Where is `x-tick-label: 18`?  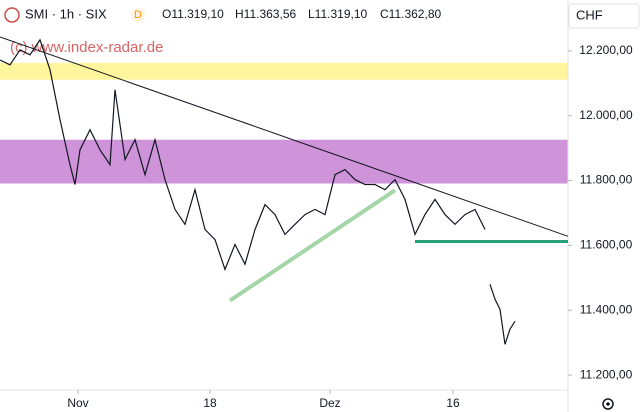 x-tick-label: 18 is located at coordinates (210, 403).